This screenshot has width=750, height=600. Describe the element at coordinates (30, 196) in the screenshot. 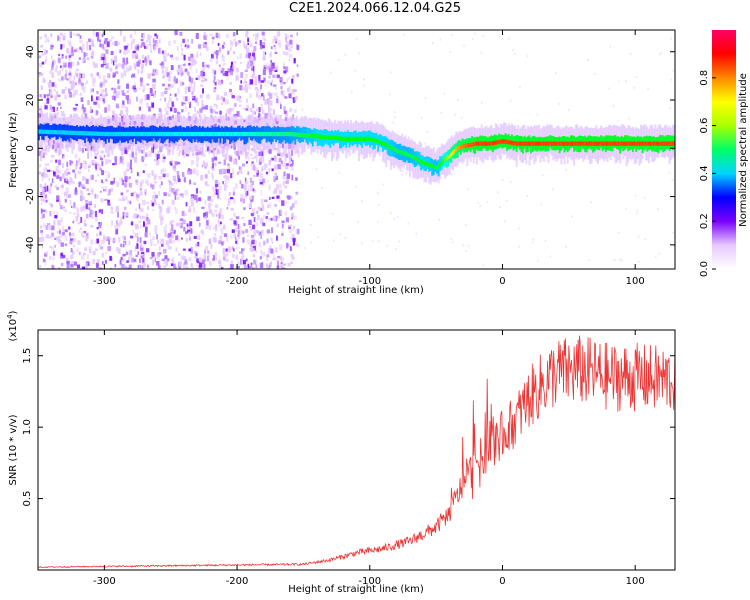

I see `y-tick-label: -20` at that location.